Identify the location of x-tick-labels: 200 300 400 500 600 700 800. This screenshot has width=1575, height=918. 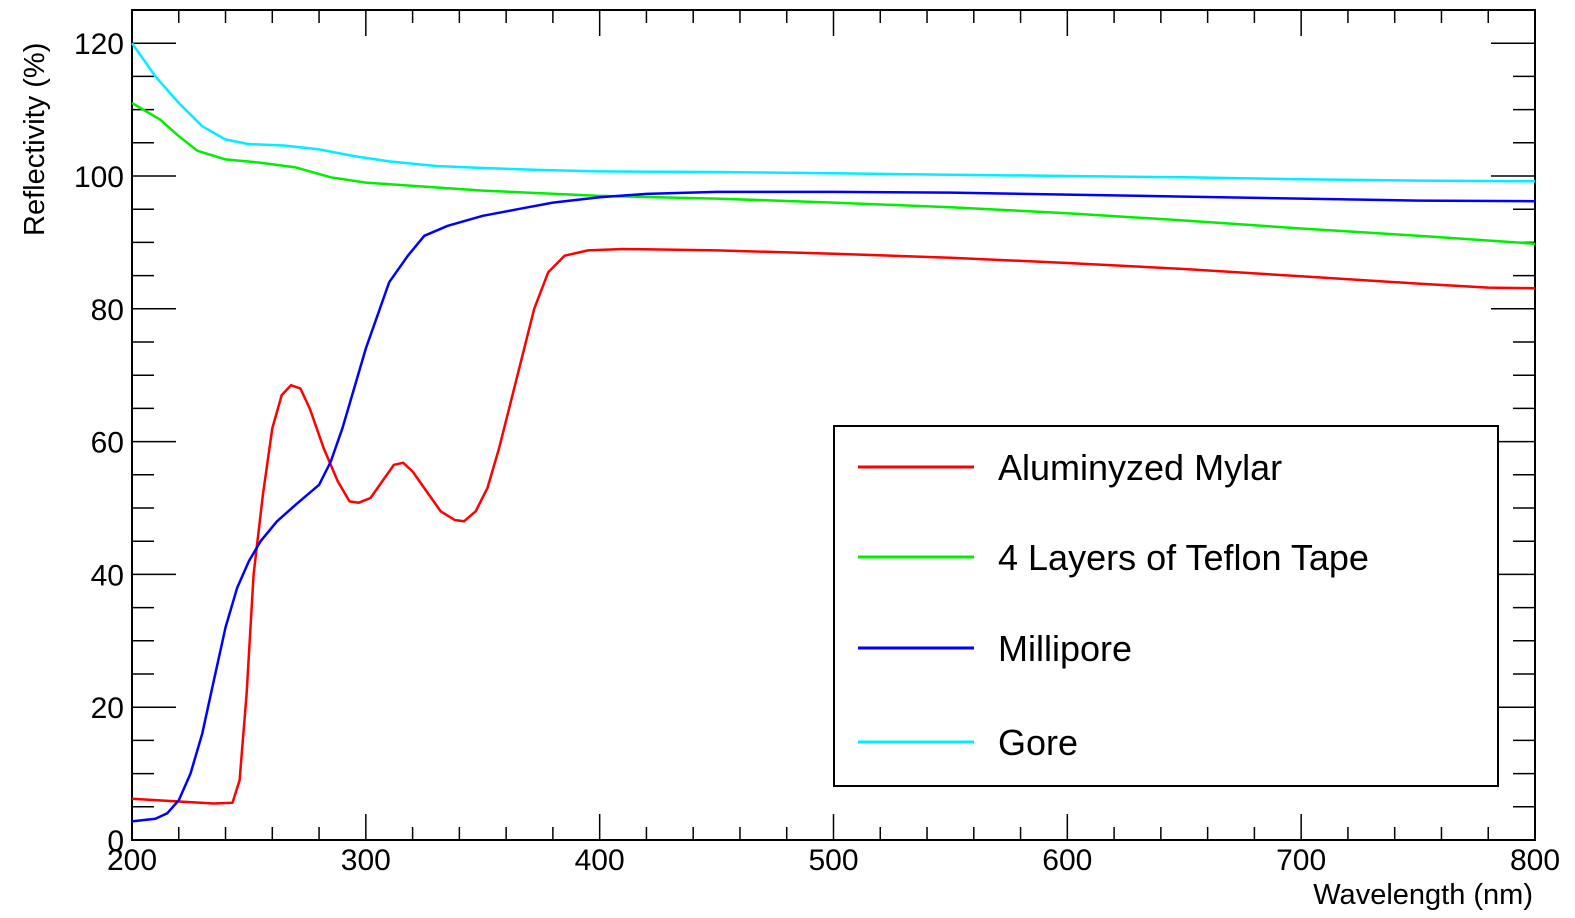
(833, 860).